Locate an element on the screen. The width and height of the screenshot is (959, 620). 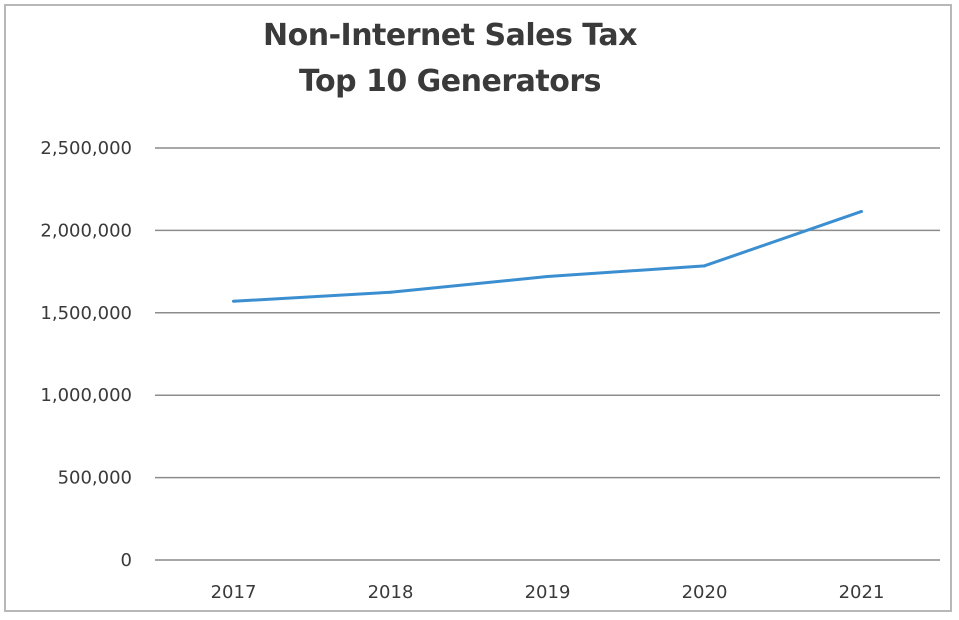
series-layer is located at coordinates (547, 256).